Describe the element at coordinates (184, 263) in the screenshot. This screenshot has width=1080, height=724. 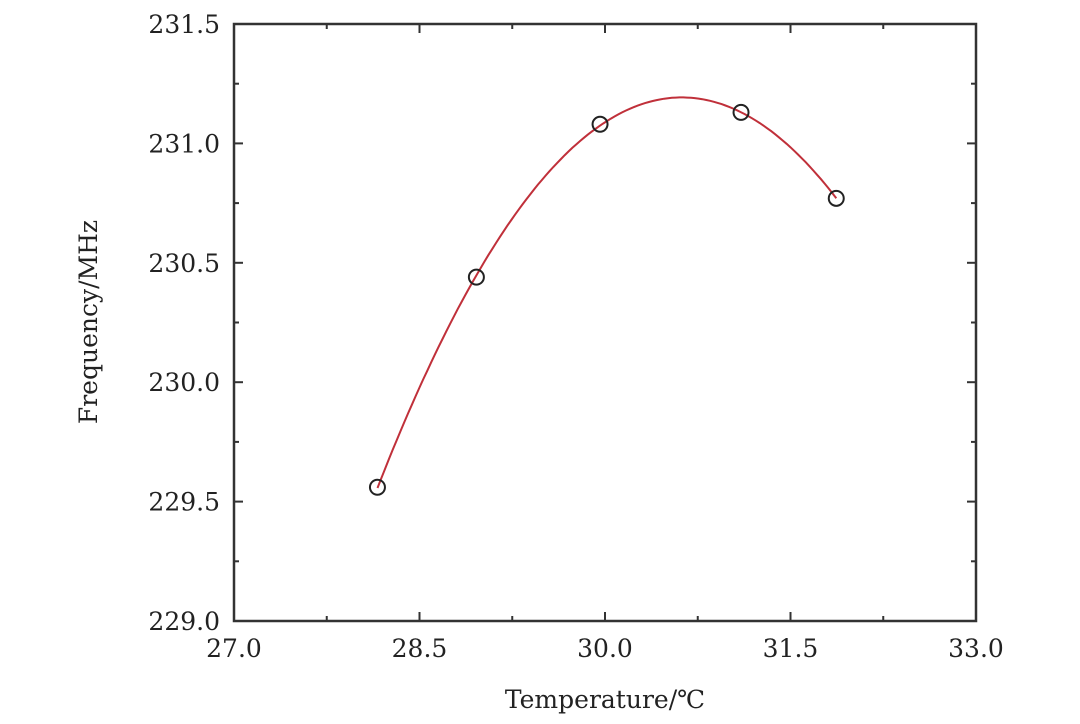
I see `y-tick-label: 230.5` at that location.